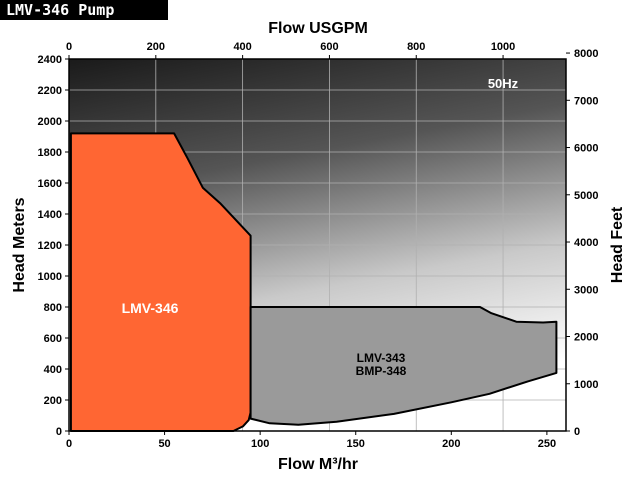 The width and height of the screenshot is (636, 490). I want to click on bottom-tick-label: 200, so click(451, 444).